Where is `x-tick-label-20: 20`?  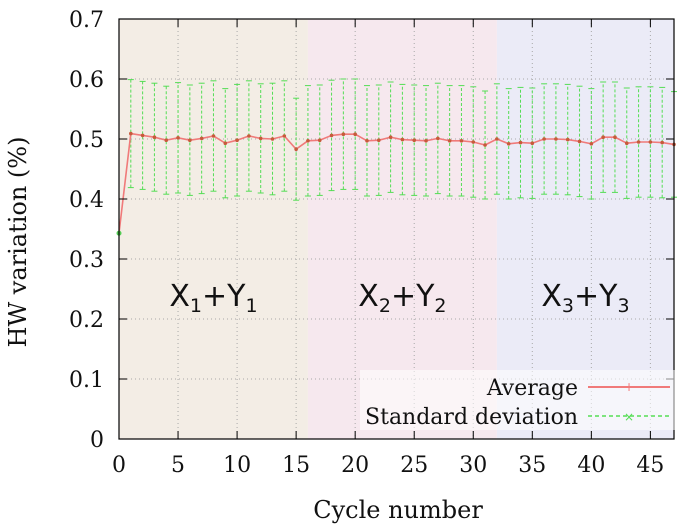 x-tick-label-20: 20 is located at coordinates (355, 465).